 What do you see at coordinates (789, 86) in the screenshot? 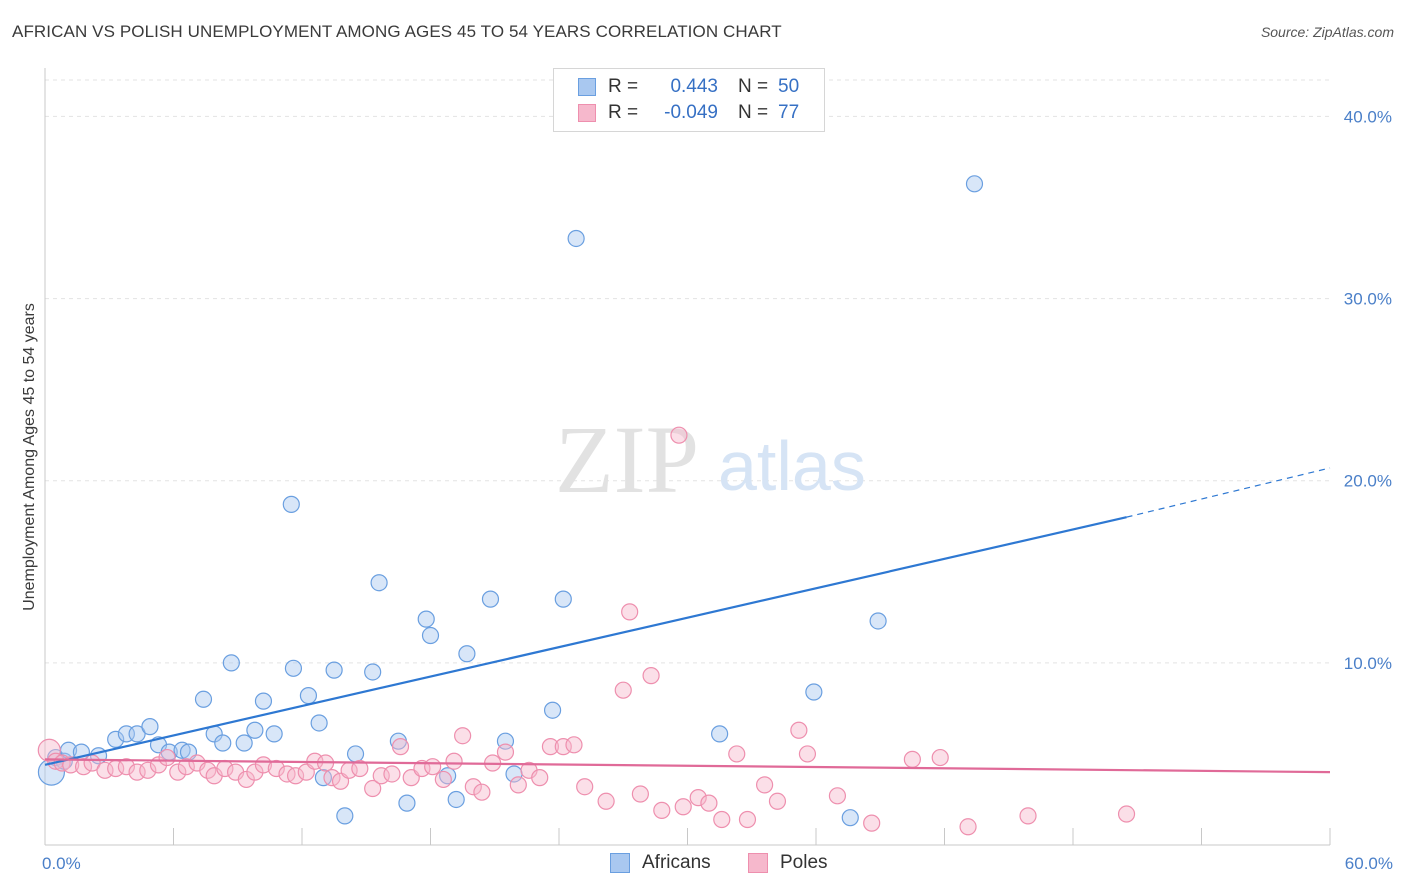
I see `legend-n-value: 50` at bounding box center [789, 86].